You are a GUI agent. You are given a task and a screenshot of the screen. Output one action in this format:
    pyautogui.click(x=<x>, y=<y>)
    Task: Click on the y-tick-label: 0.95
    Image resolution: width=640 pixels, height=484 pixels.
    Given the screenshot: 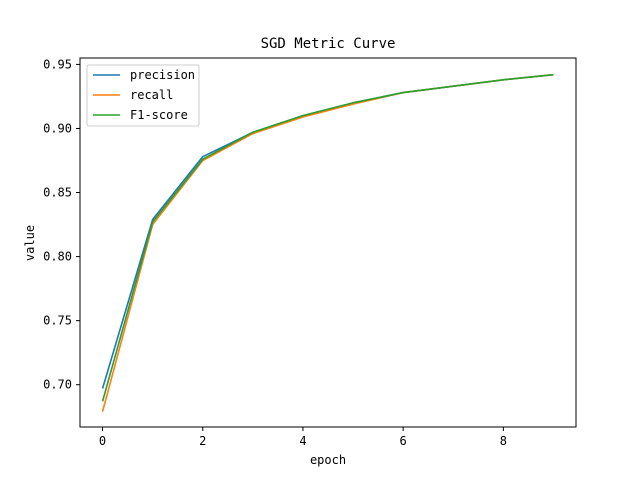 What is the action you would take?
    pyautogui.click(x=57, y=64)
    